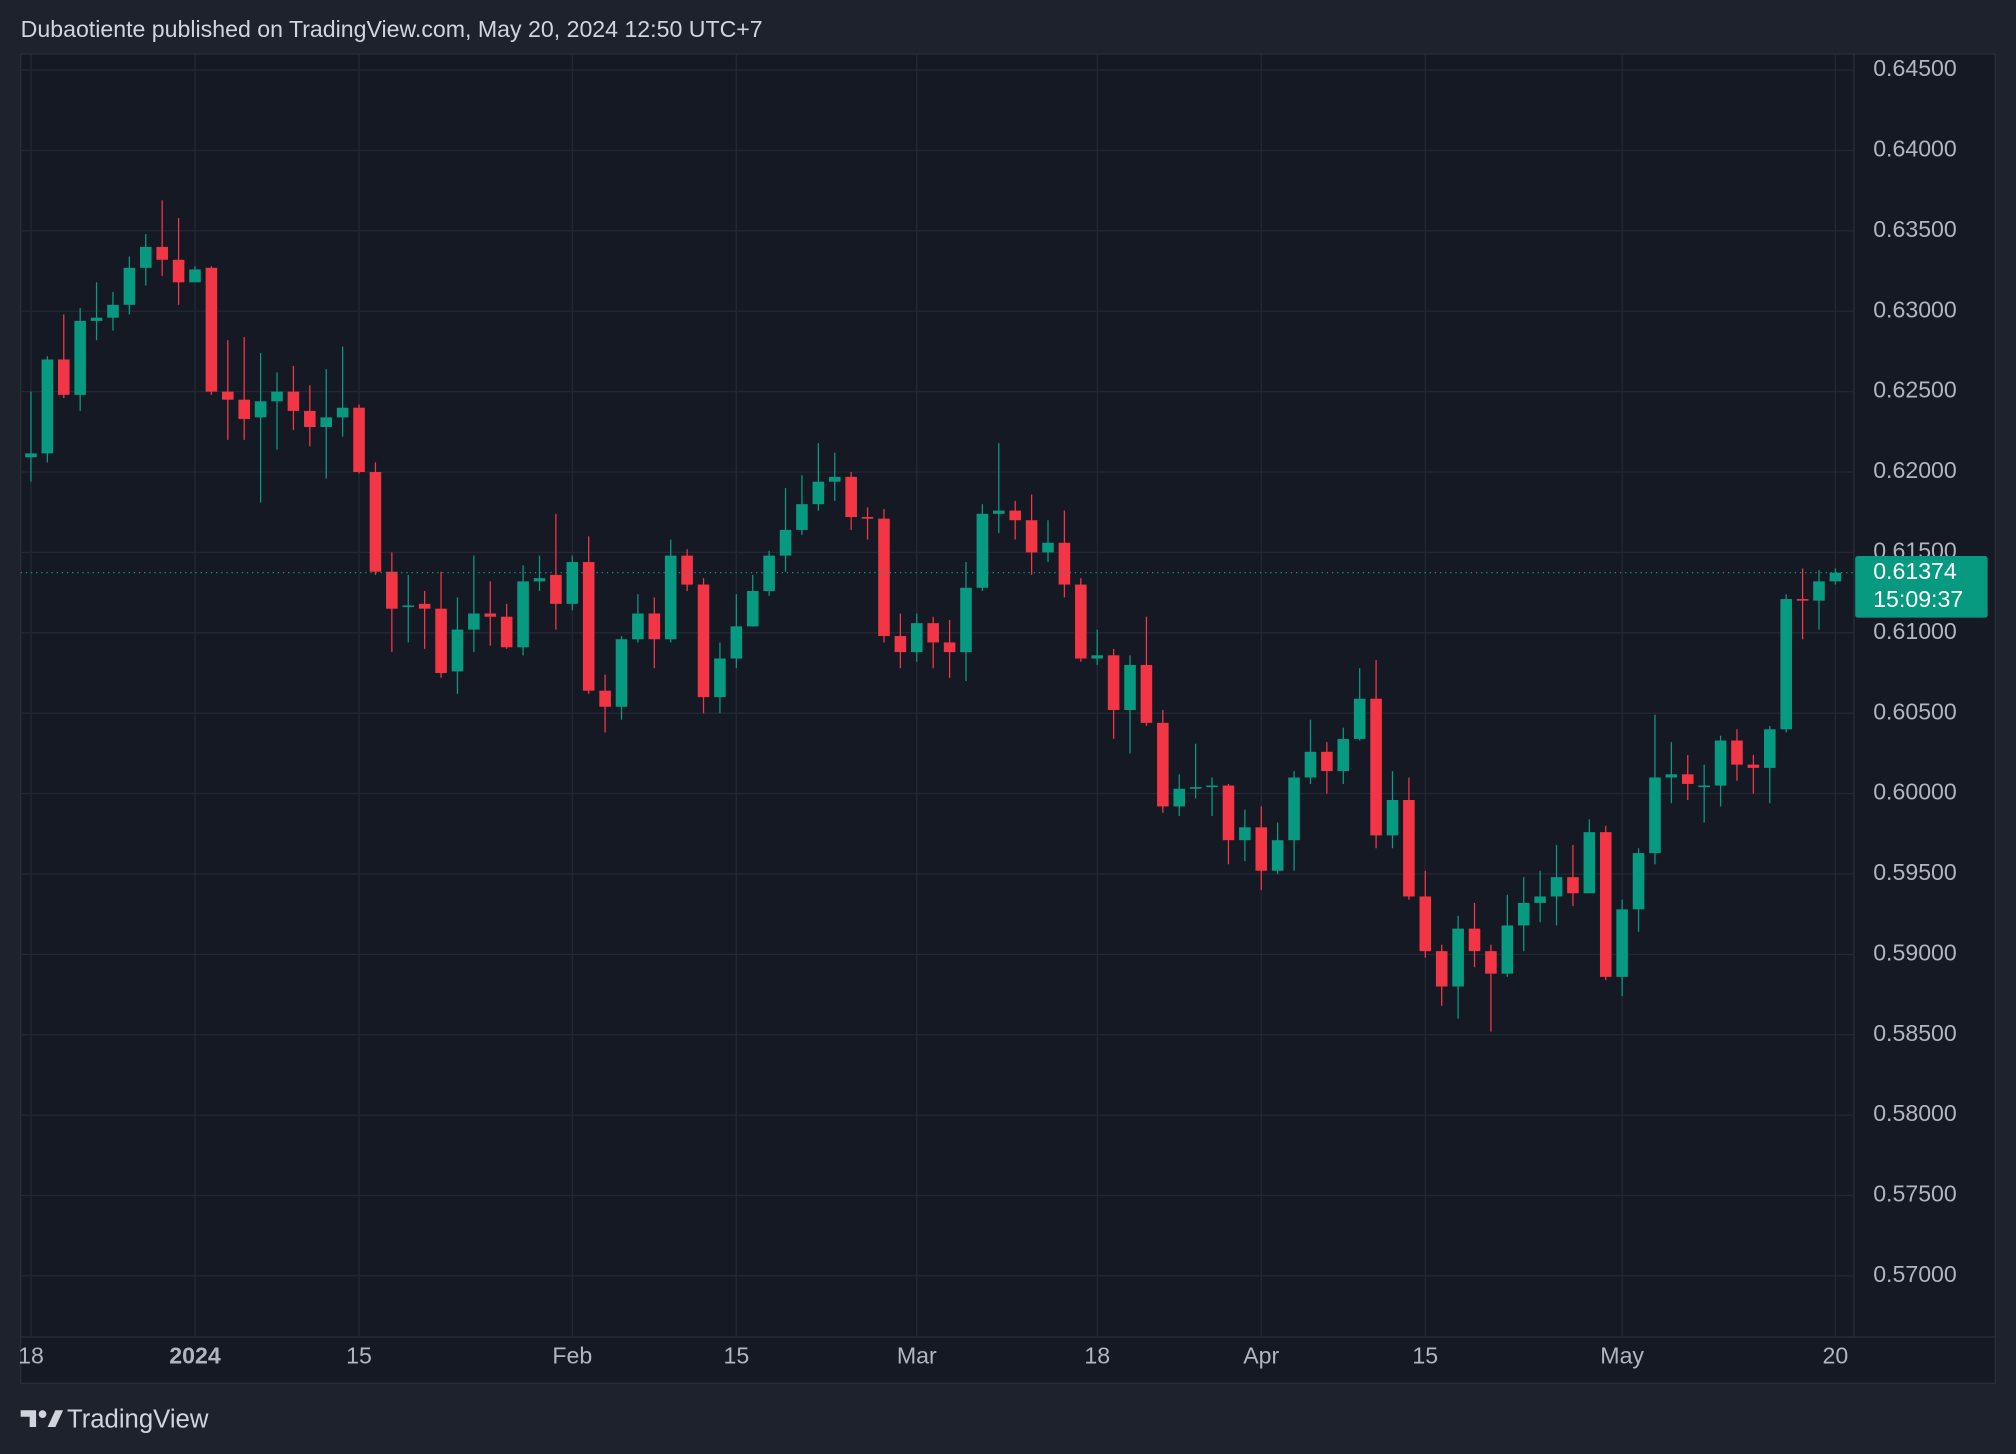 The width and height of the screenshot is (2016, 1454). Describe the element at coordinates (1836, 1356) in the screenshot. I see `x-tick-label: 20` at that location.